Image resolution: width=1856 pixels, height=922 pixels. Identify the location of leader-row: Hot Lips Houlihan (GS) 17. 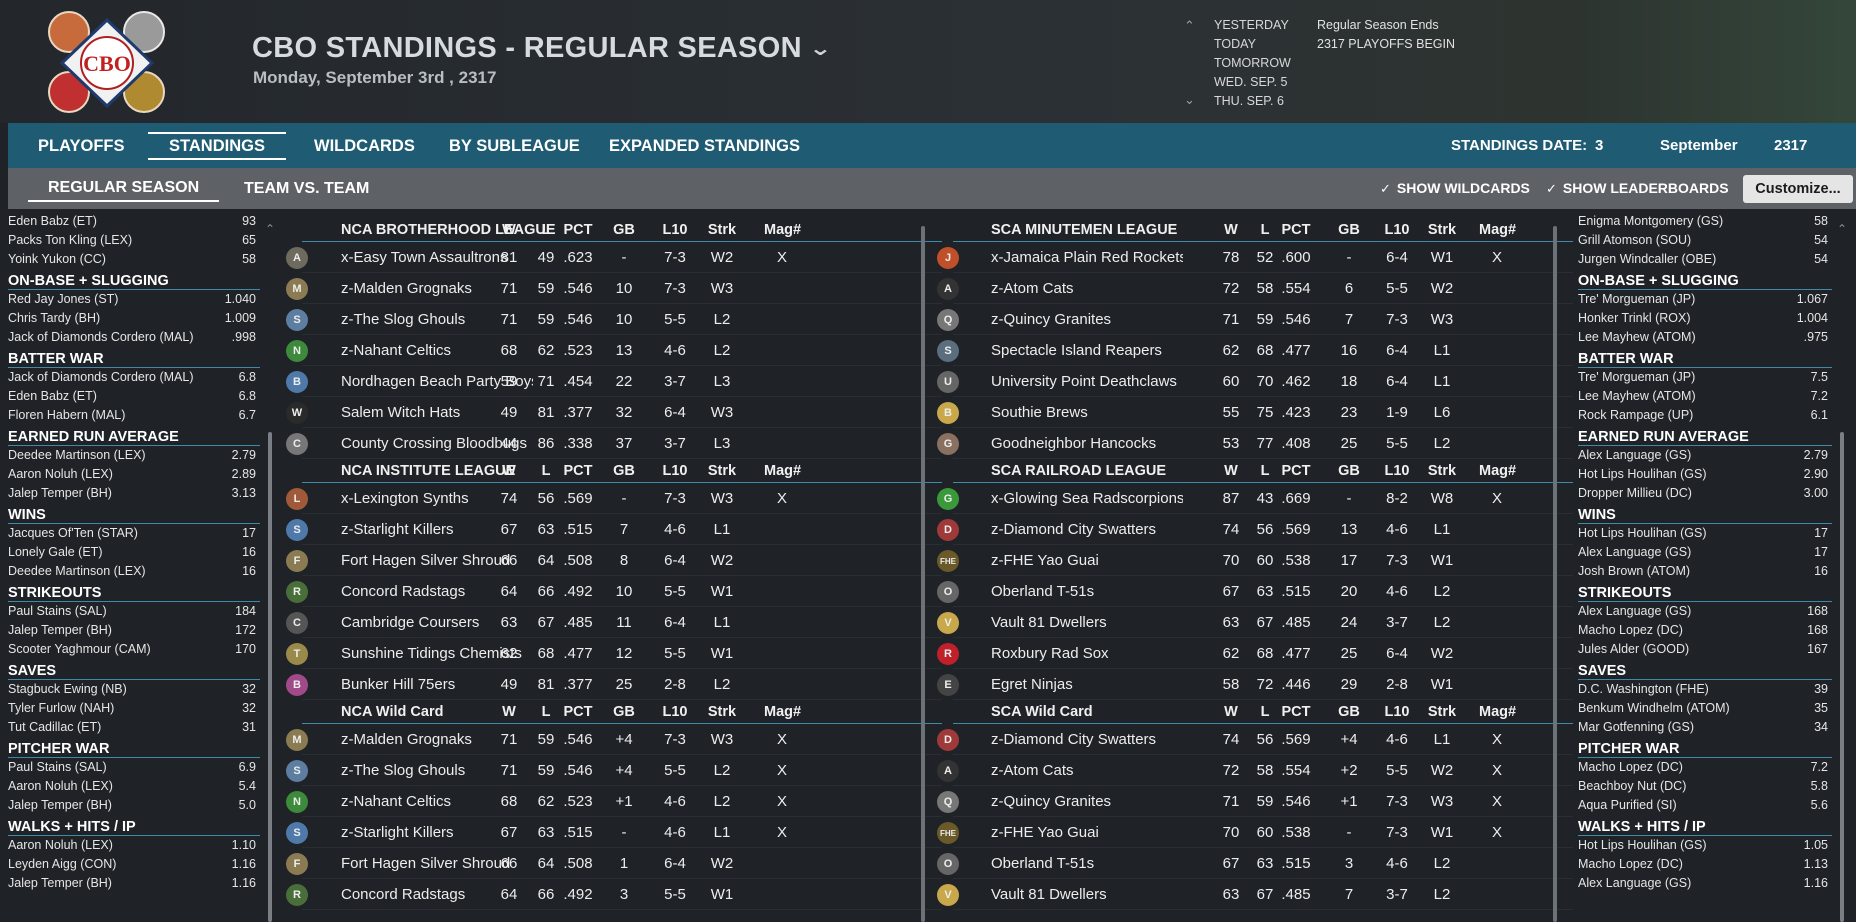
(1705, 533).